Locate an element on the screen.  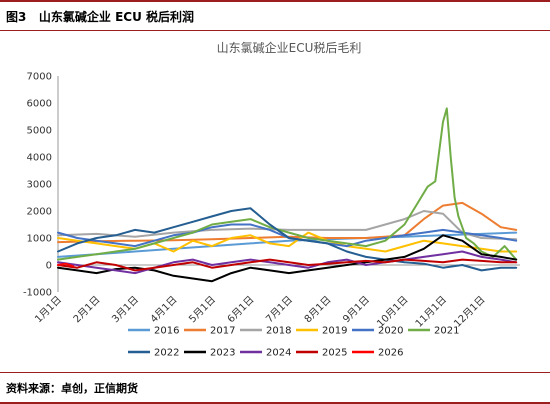
source-note: 资料来源：卓创，正信期货 is located at coordinates (72, 388).